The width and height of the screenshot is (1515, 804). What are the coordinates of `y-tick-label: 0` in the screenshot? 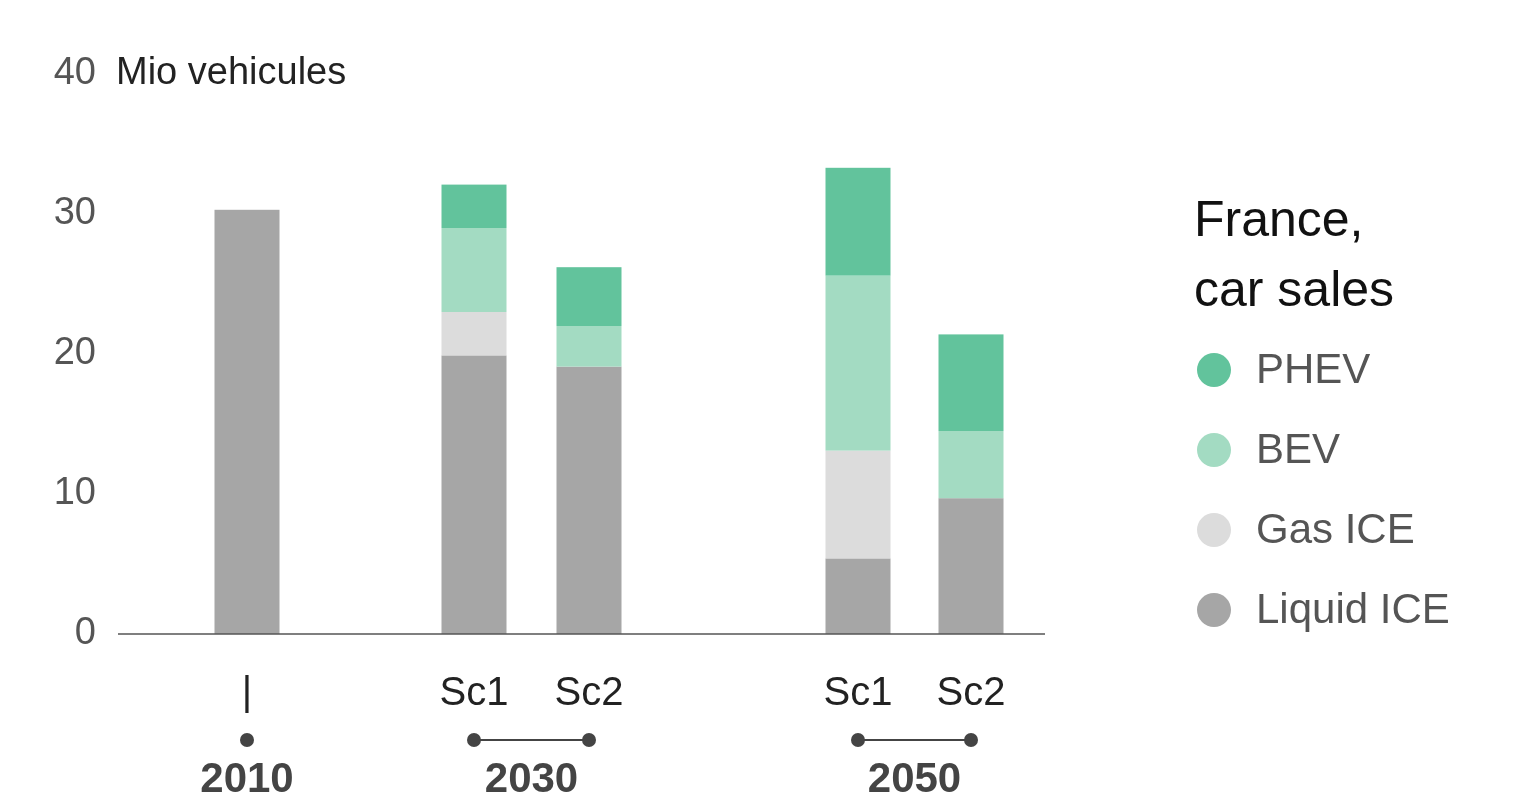 It's located at (85, 631).